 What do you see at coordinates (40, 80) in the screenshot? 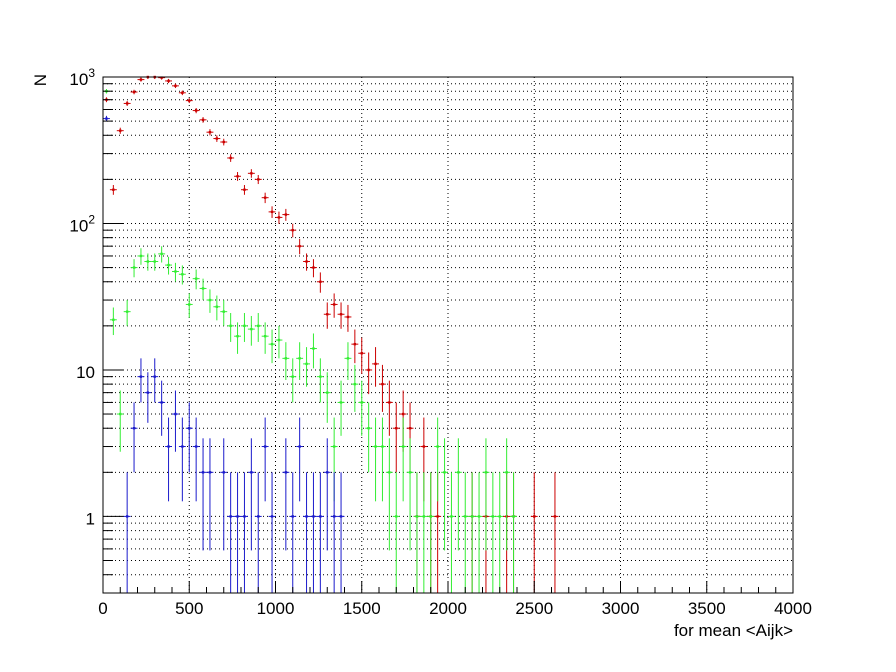
I see `y-axis-label: N` at bounding box center [40, 80].